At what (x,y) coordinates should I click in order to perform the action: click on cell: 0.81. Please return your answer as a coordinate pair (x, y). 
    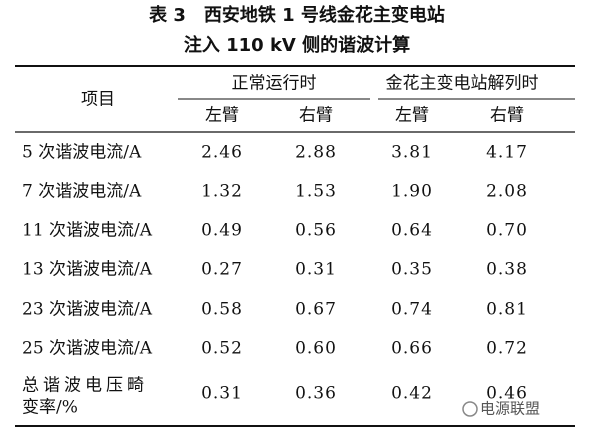
    Looking at the image, I should click on (507, 310).